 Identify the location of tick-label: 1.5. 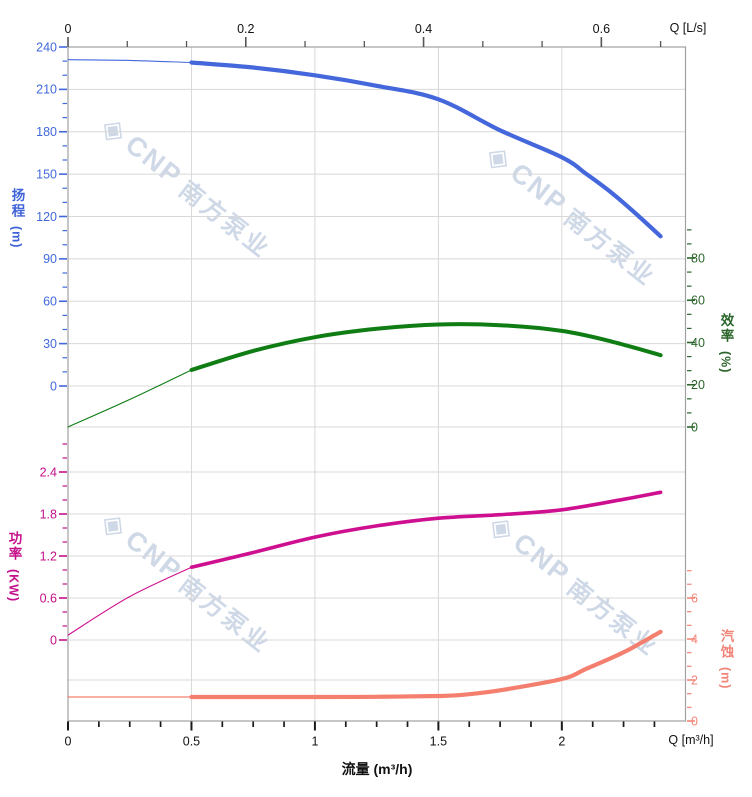
(438, 742).